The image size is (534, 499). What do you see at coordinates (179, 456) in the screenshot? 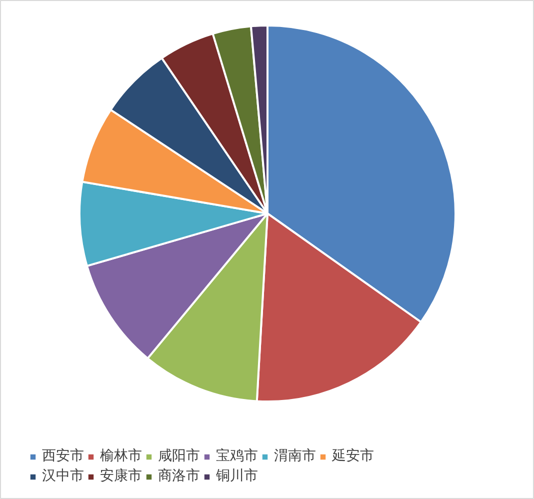
I see `legend-label: 咸阳市` at bounding box center [179, 456].